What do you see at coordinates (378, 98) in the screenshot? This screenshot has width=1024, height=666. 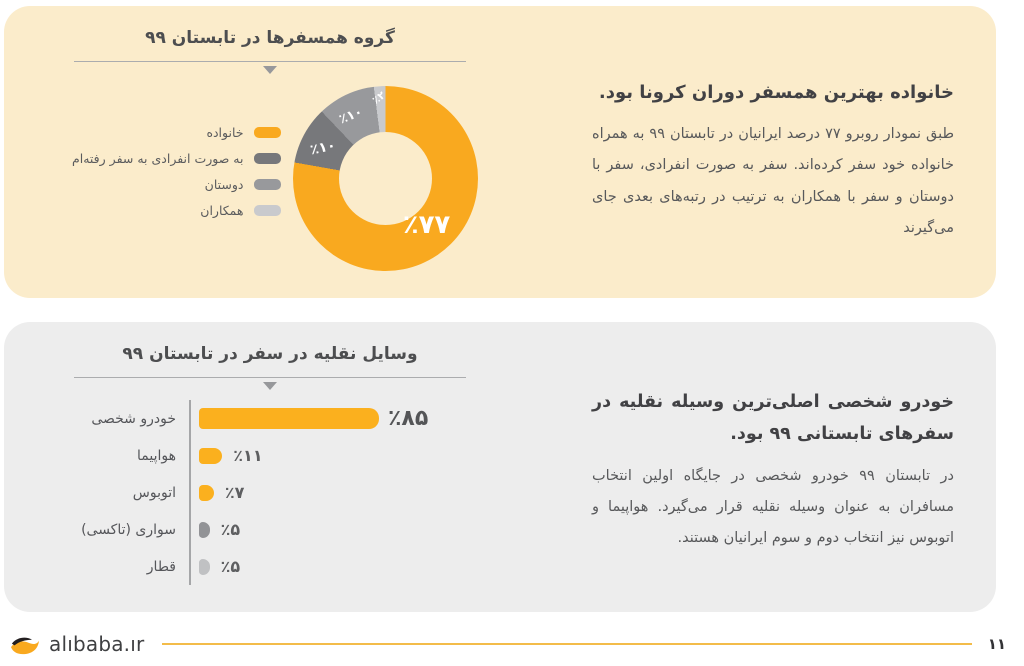 I see `donut-value-colleagues: ٪۲` at bounding box center [378, 98].